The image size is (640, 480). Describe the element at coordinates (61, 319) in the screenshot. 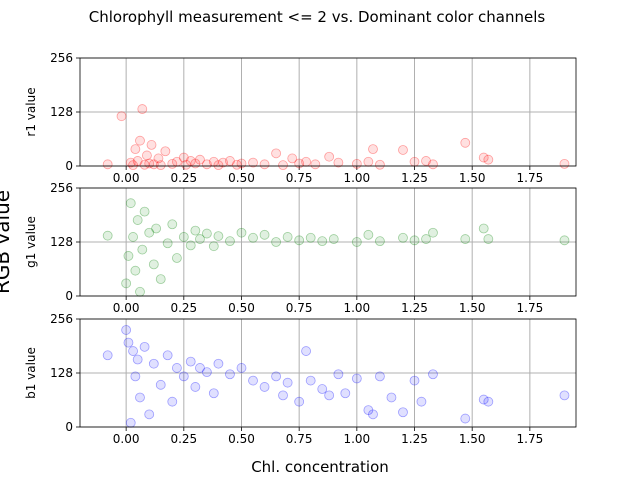

I see `y-tick-label: 256` at that location.